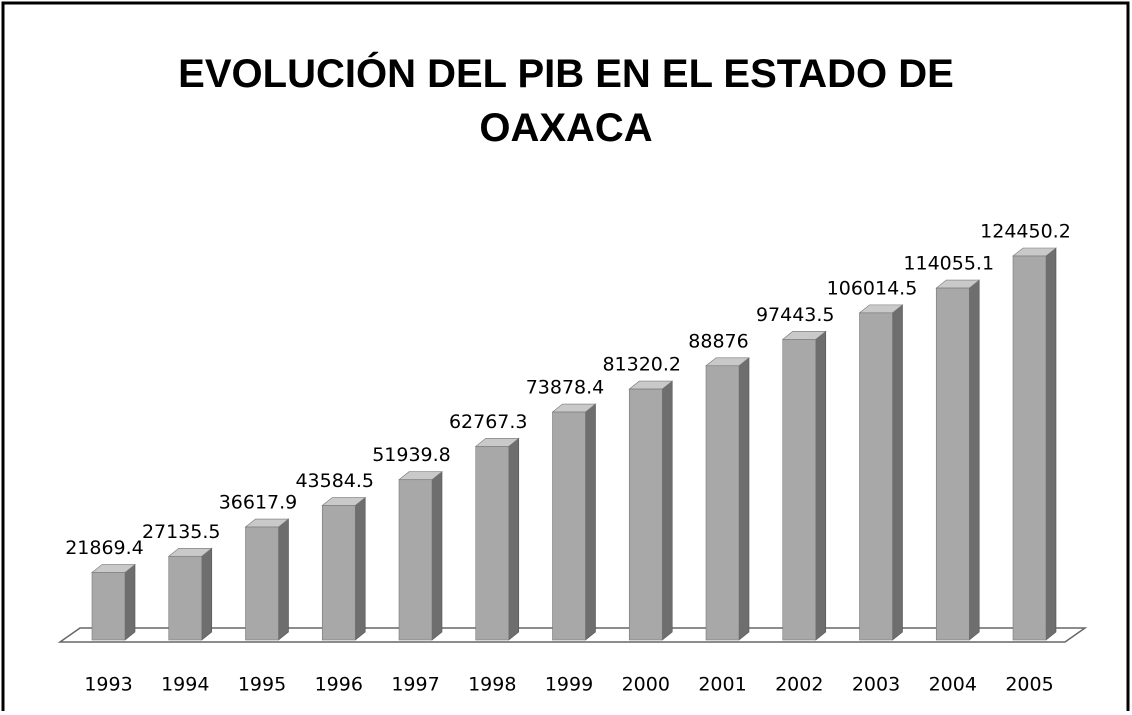  What do you see at coordinates (569, 685) in the screenshot?
I see `x-tick-label: 1999` at bounding box center [569, 685].